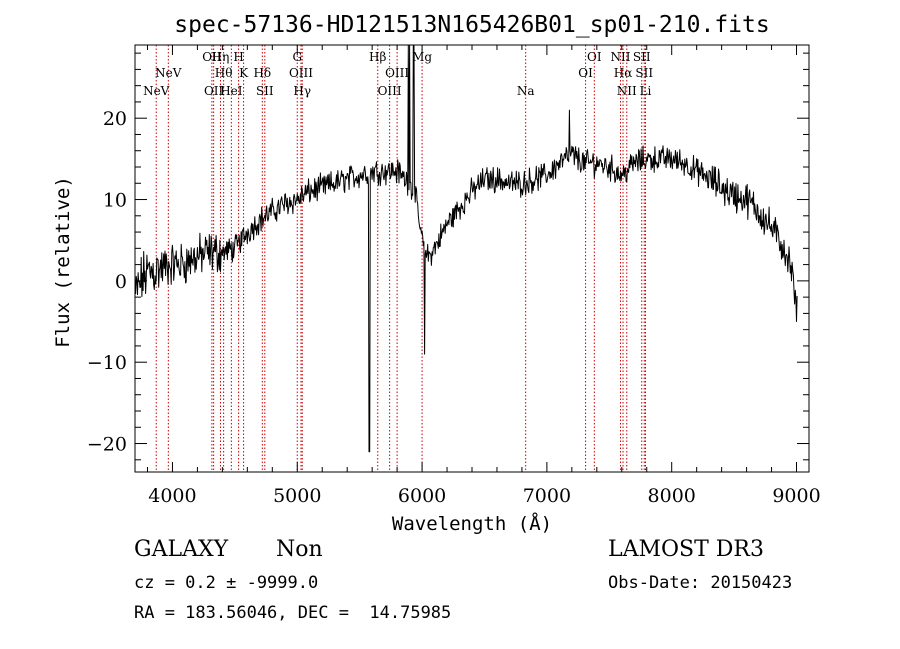 The image size is (900, 649). Describe the element at coordinates (422, 496) in the screenshot. I see `x-tick-label-2: 6000` at that location.